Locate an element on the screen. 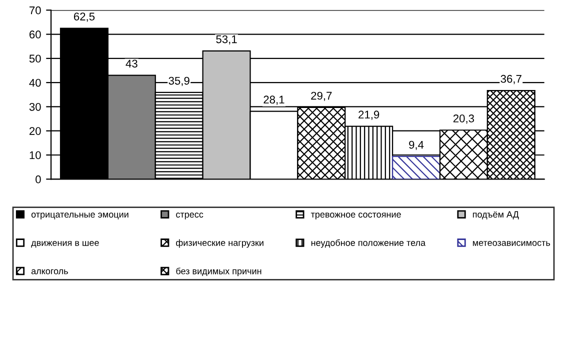  legend-label: без видимых причин is located at coordinates (219, 272).